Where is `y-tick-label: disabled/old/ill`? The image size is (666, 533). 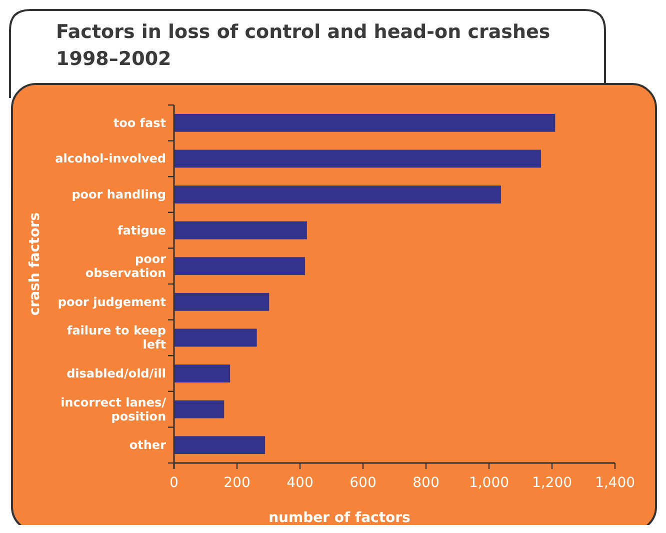
y-tick-label: disabled/old/ill is located at coordinates (116, 373).